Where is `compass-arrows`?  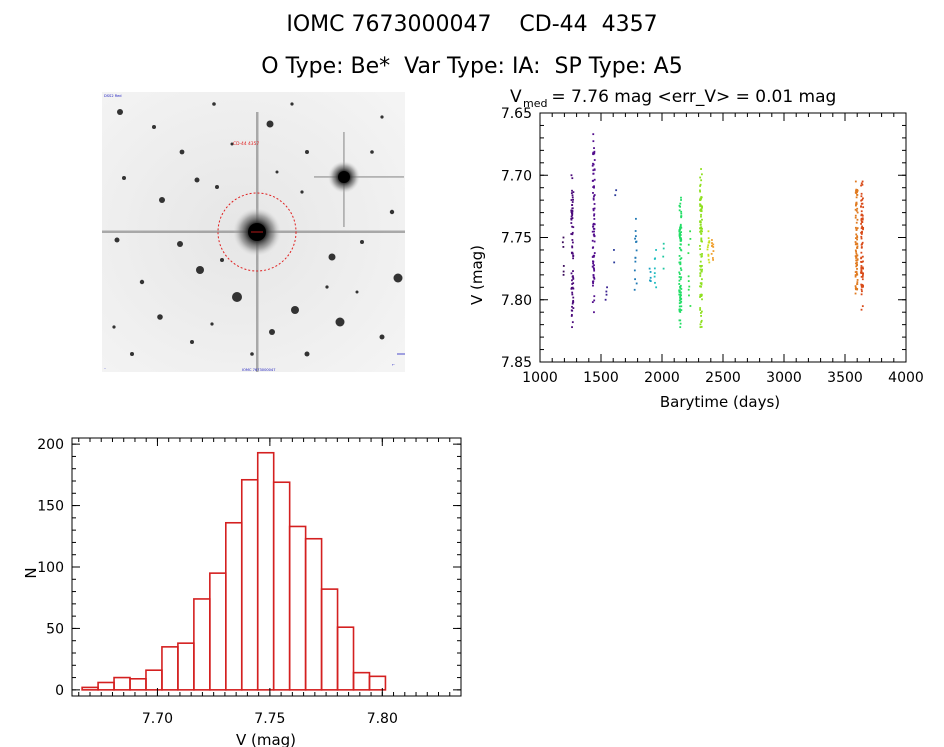
compass-arrows is located at coordinates (401, 354).